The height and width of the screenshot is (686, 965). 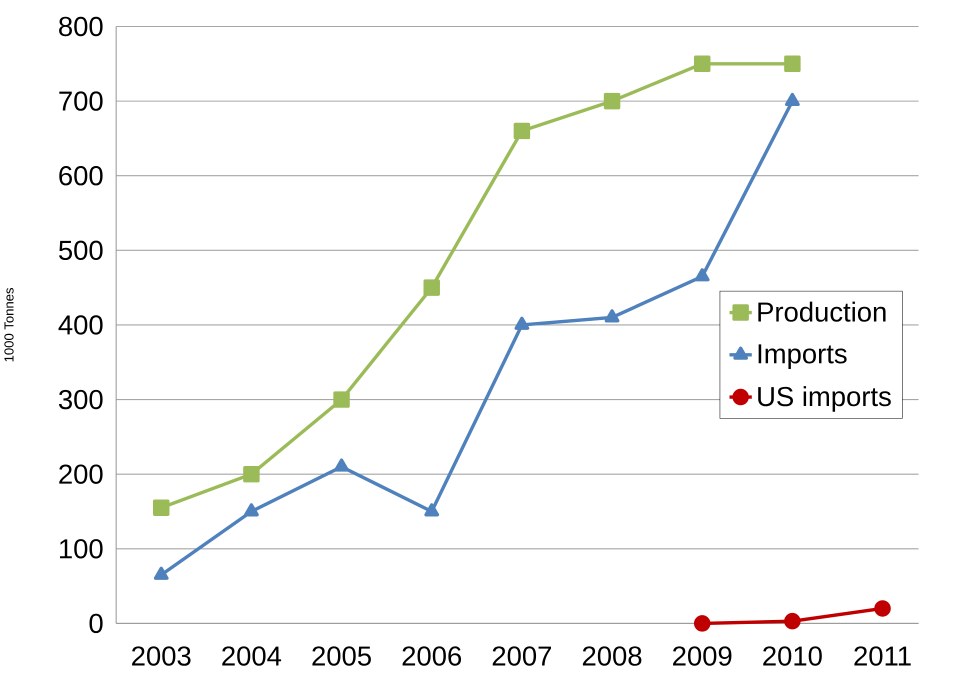 I want to click on x-tick-label: 2008, so click(x=612, y=656).